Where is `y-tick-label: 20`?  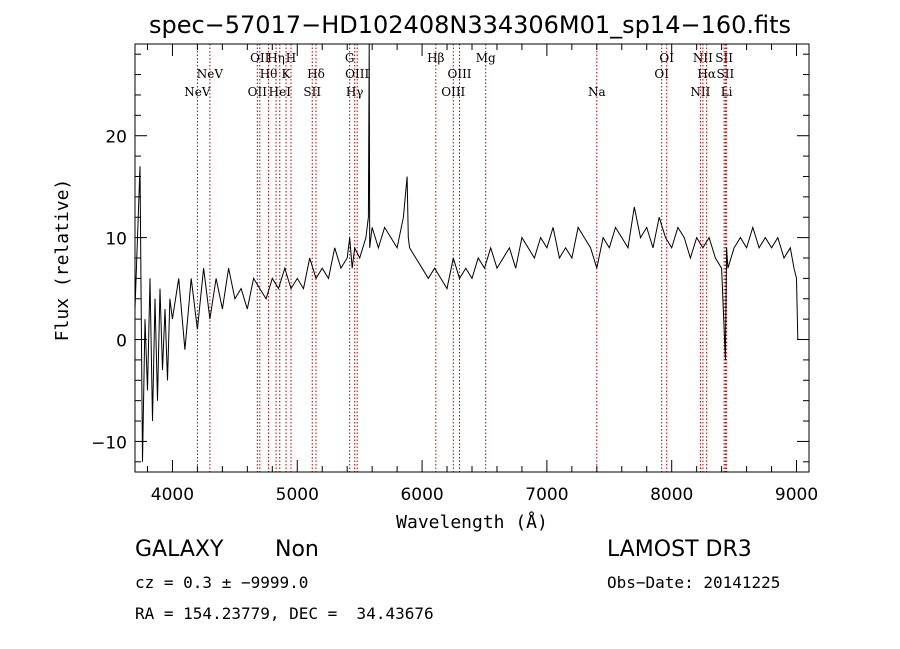
y-tick-label: 20 is located at coordinates (116, 138).